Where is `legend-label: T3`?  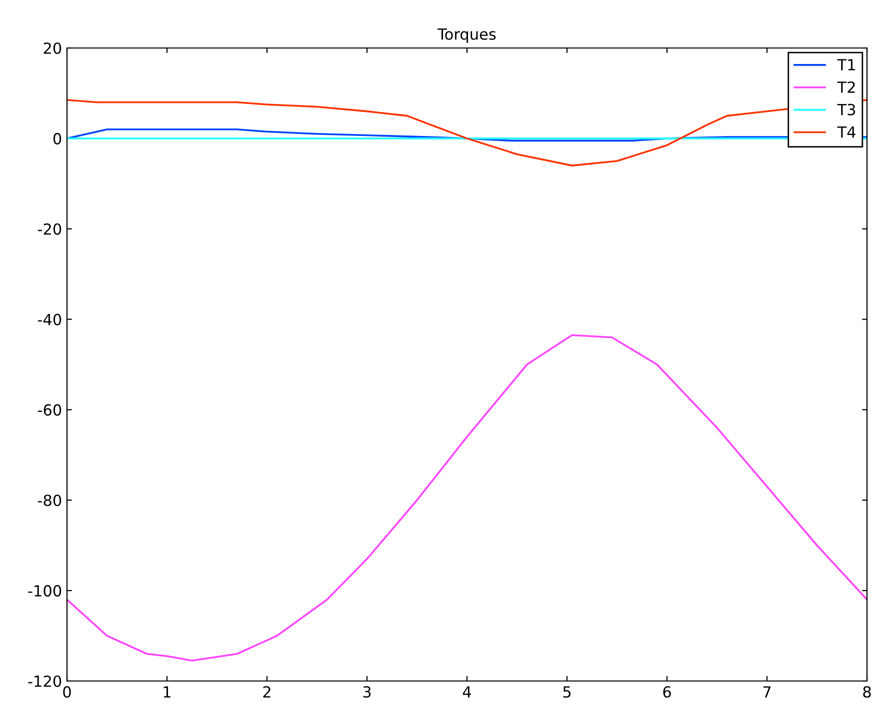
legend-label: T3 is located at coordinates (846, 110).